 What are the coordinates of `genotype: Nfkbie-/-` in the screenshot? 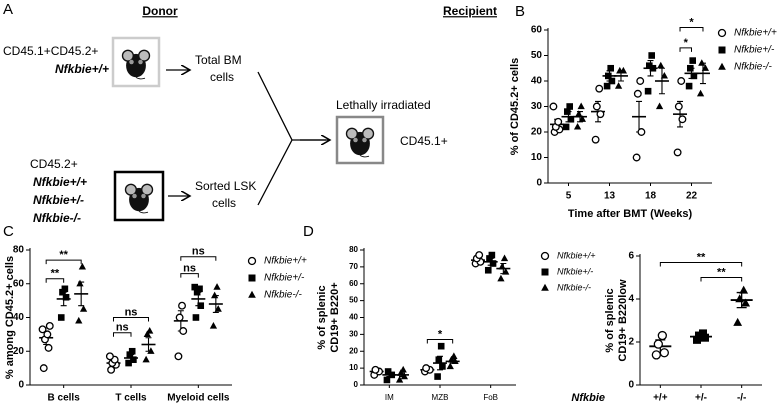 It's located at (57, 218).